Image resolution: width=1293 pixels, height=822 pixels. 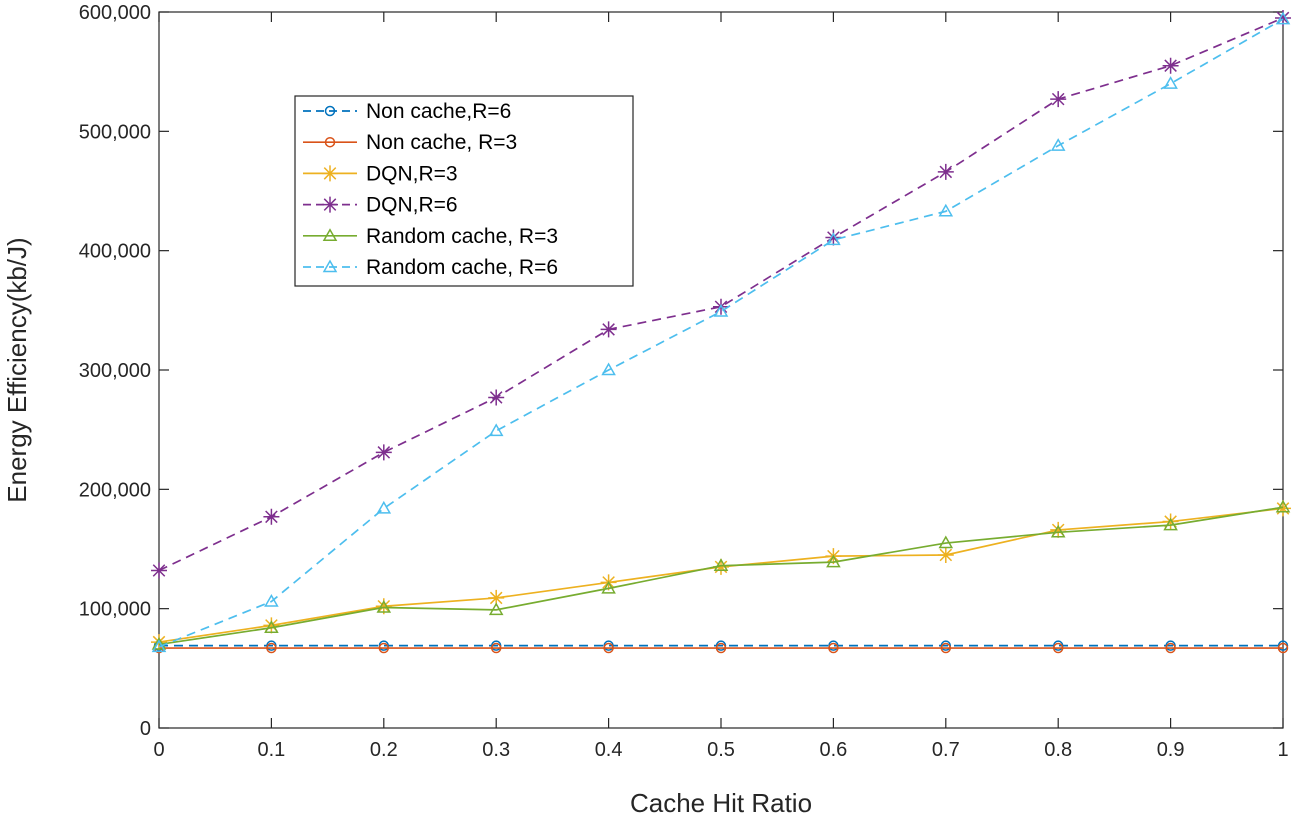 I want to click on y-tick-label: 200,000, so click(x=115, y=490).